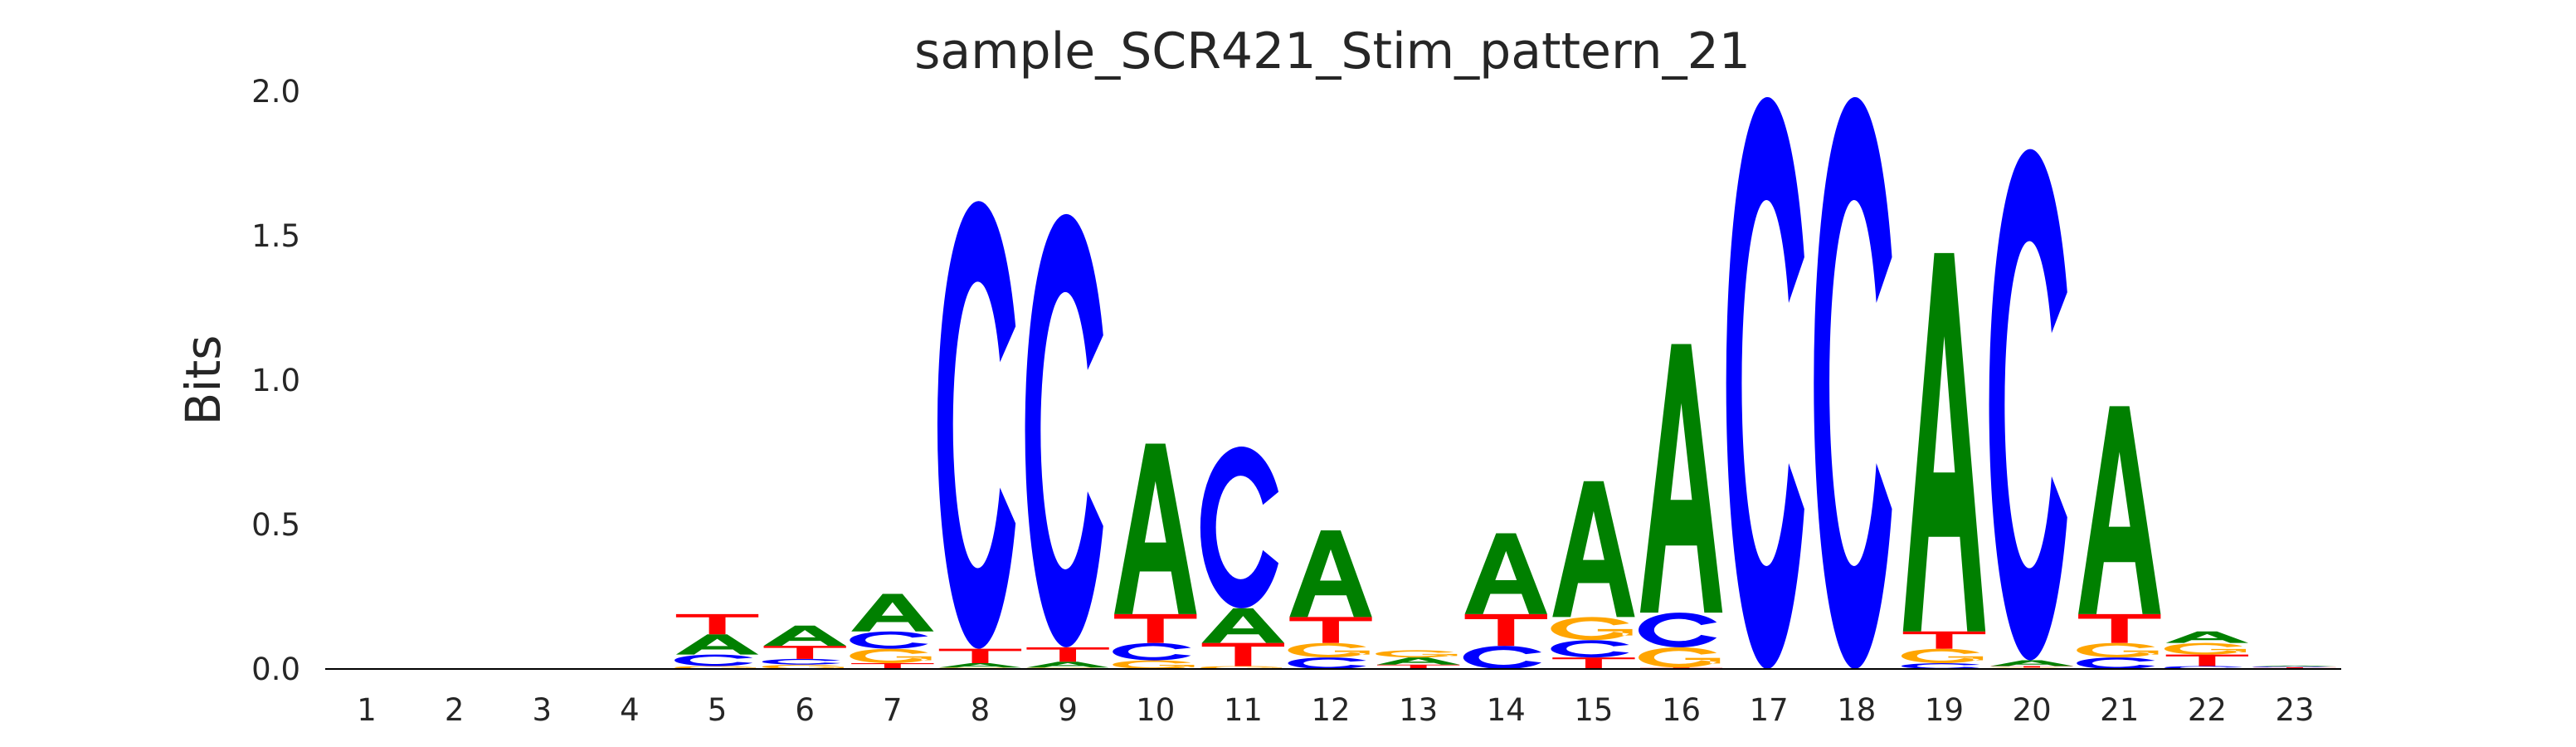 The image size is (2576, 747). I want to click on y-tick-label: 1.0, so click(275, 380).